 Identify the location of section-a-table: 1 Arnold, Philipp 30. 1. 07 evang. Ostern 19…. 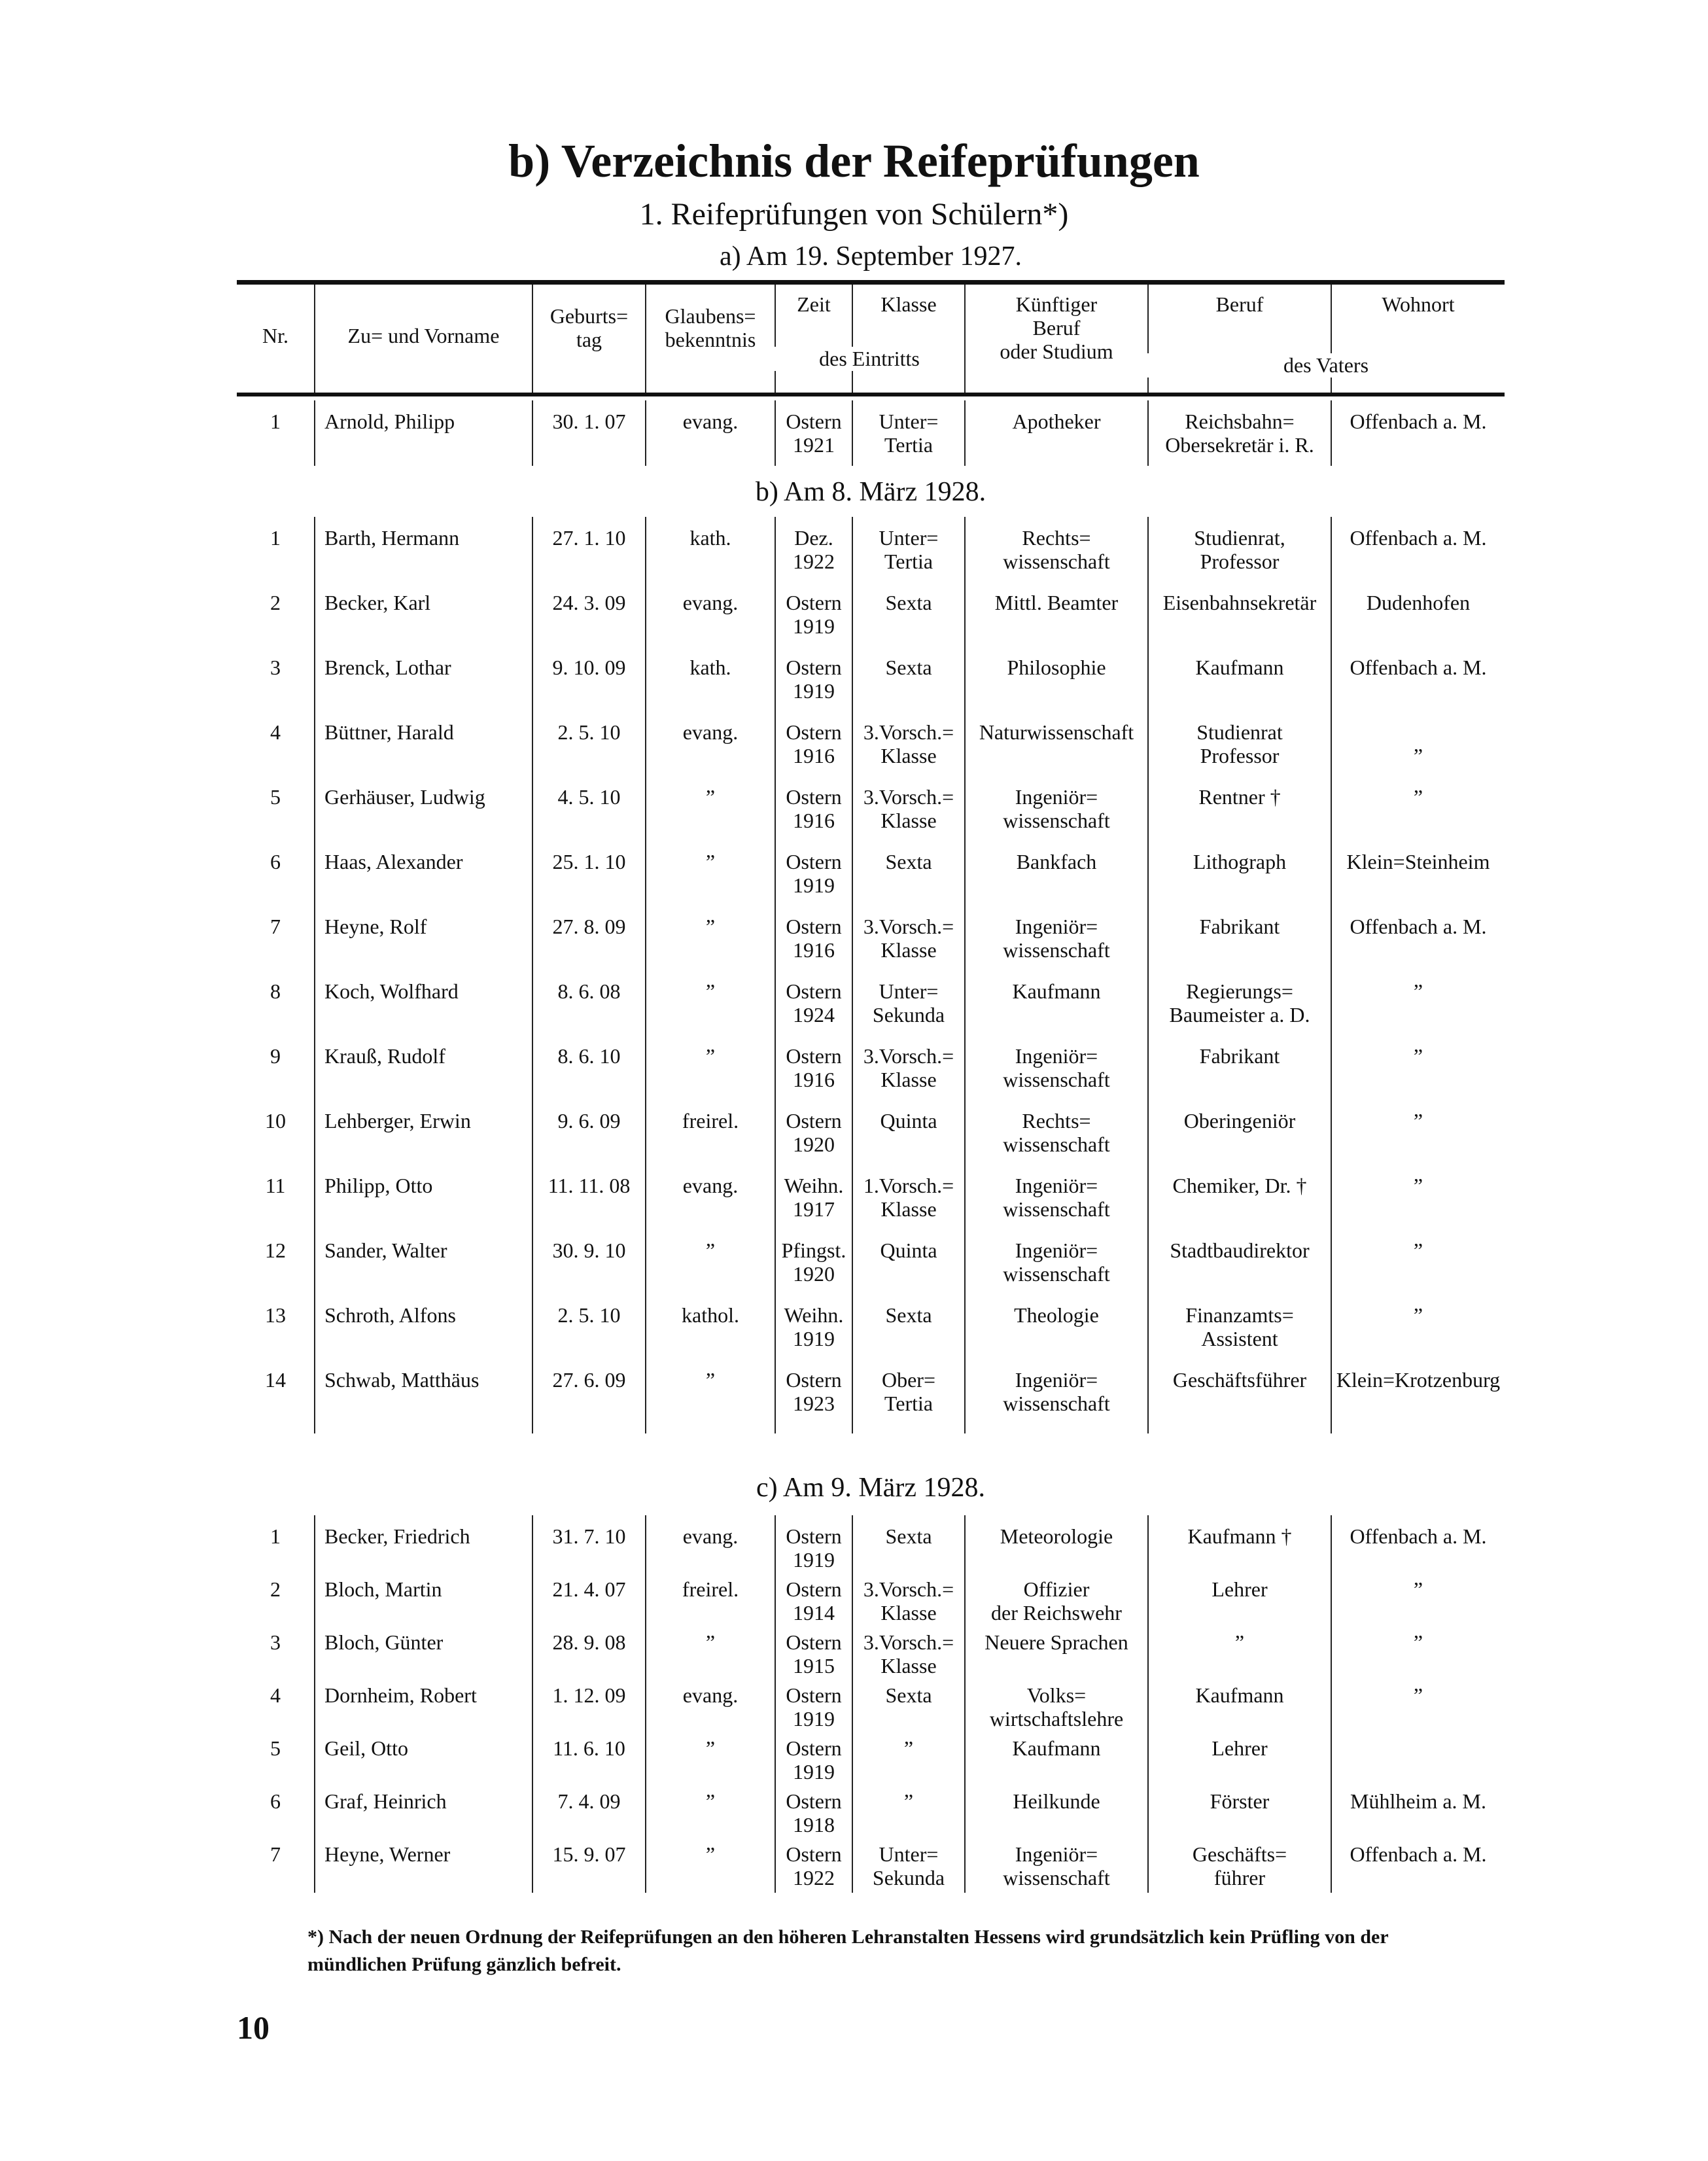
(871, 433).